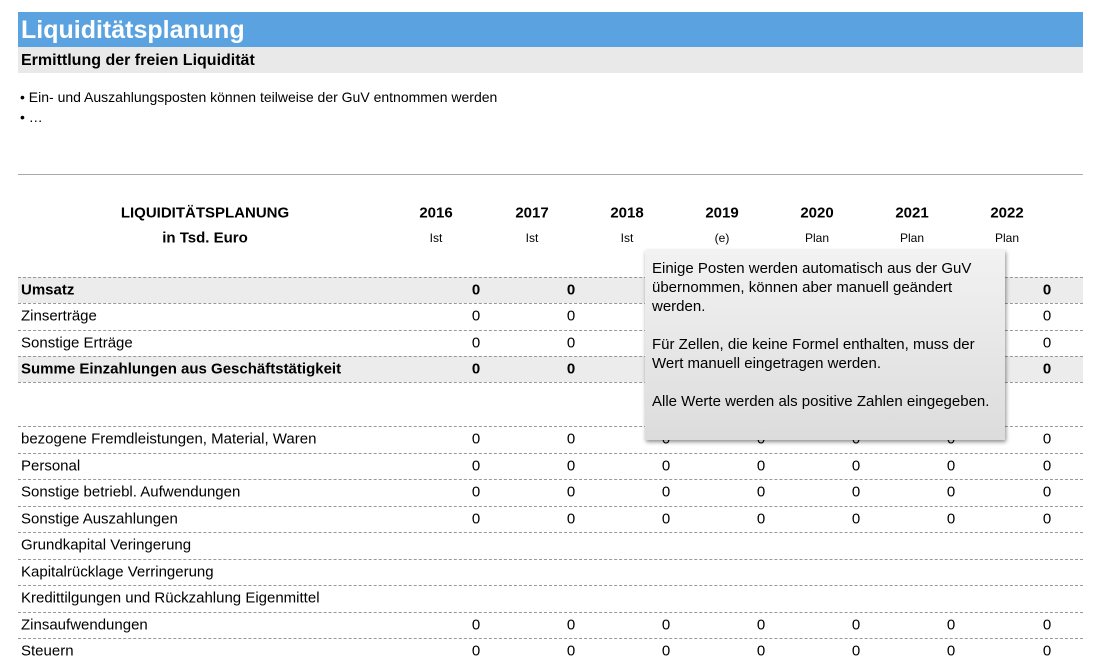 The height and width of the screenshot is (660, 1100). What do you see at coordinates (106, 545) in the screenshot?
I see `row-label: Grundkapital Veringerung` at bounding box center [106, 545].